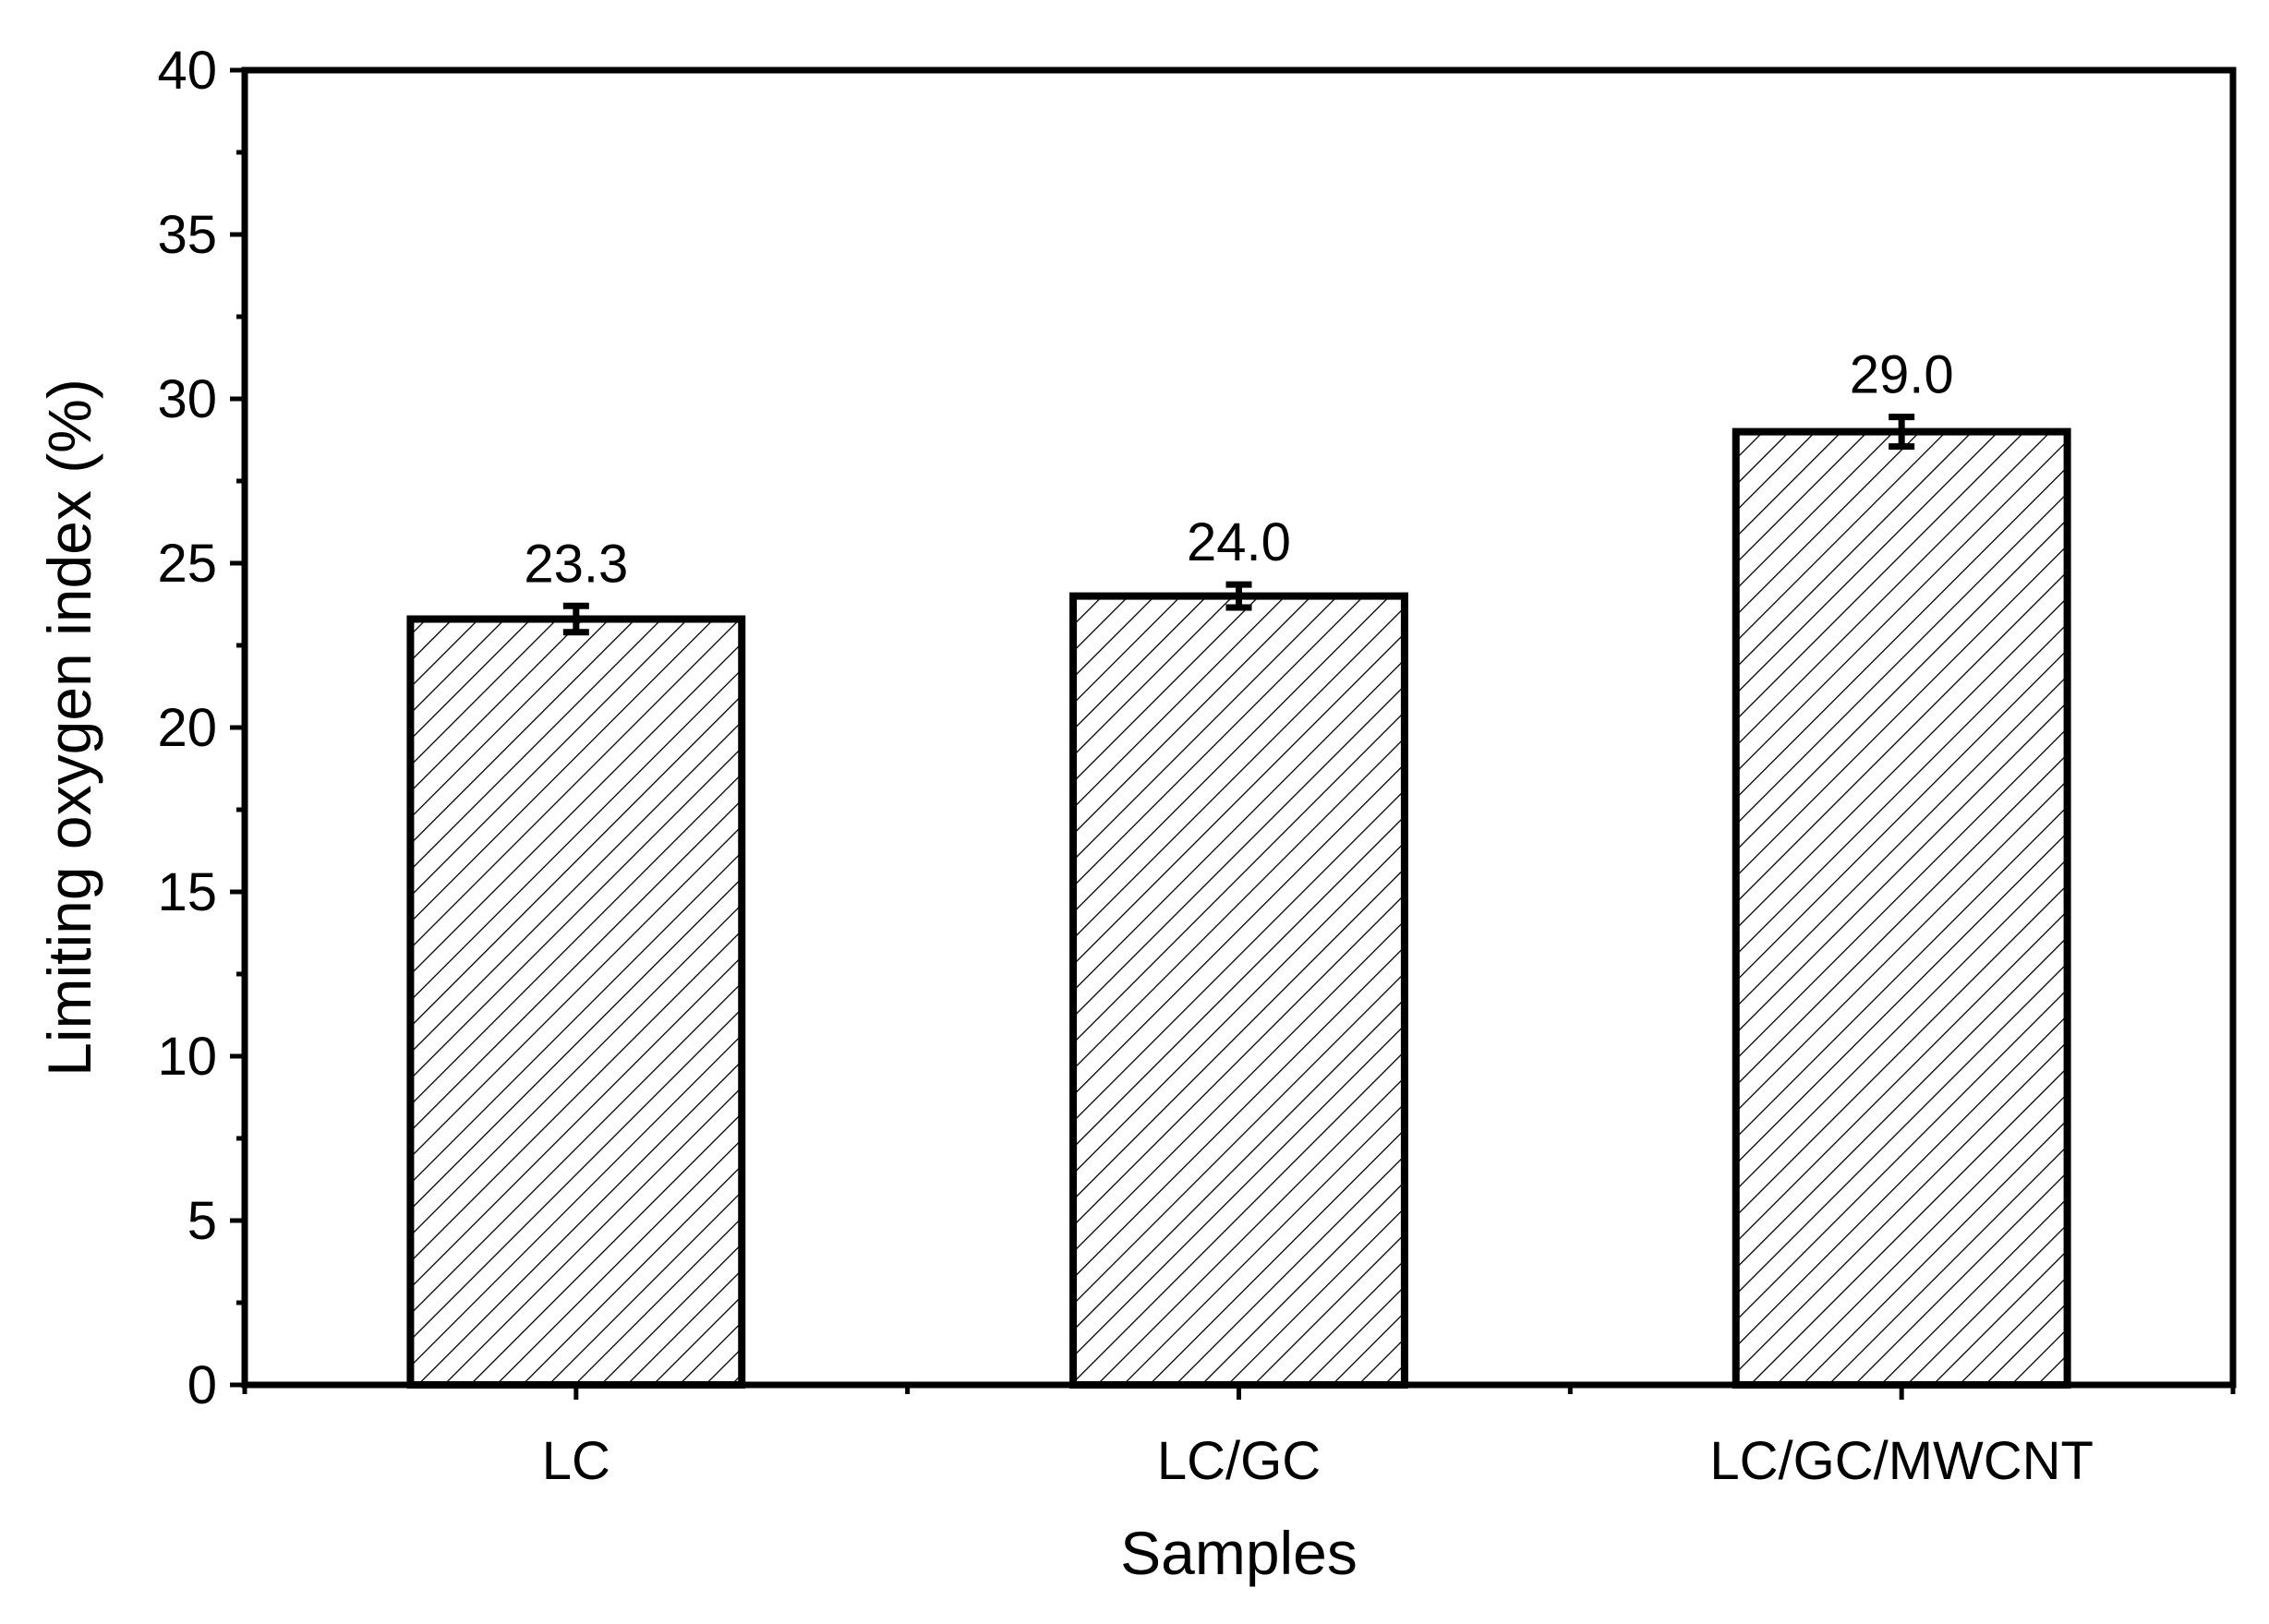 This screenshot has height=1624, width=2269. Describe the element at coordinates (187, 71) in the screenshot. I see `y-tick-label: 40` at that location.